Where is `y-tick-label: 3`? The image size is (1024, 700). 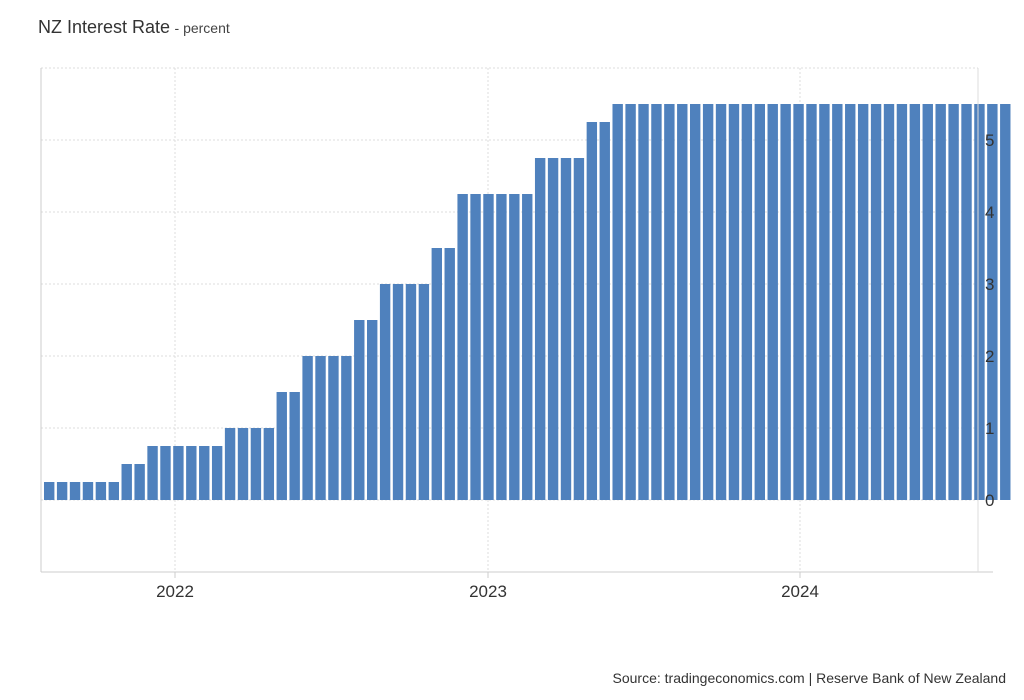 y-tick-label: 3 is located at coordinates (989, 284).